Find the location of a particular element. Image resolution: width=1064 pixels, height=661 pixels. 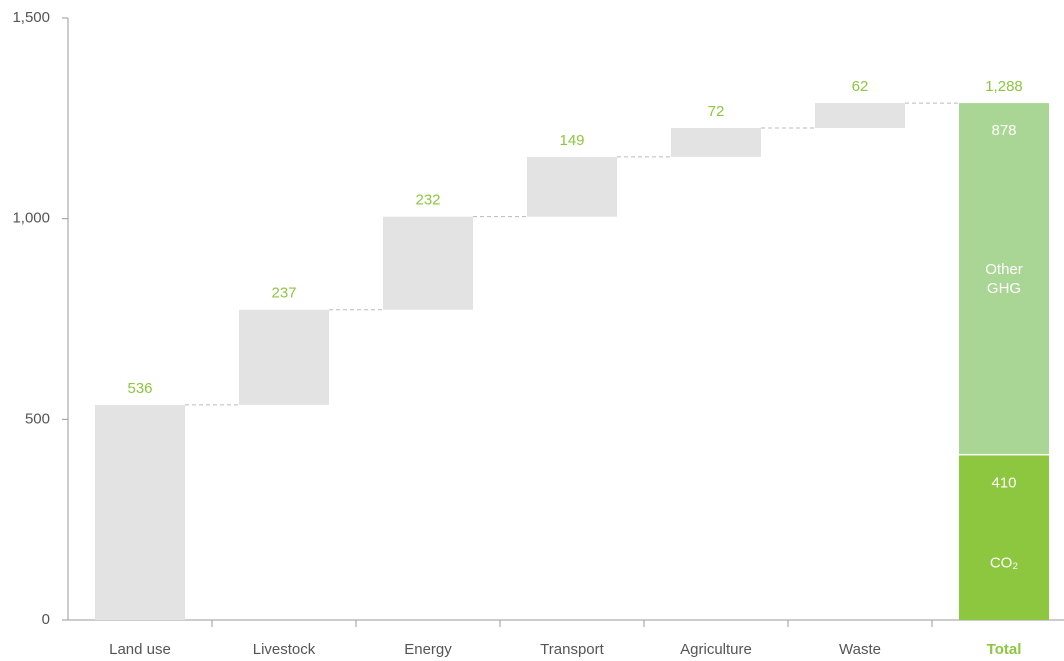

segment-value: 878 is located at coordinates (1003, 130).